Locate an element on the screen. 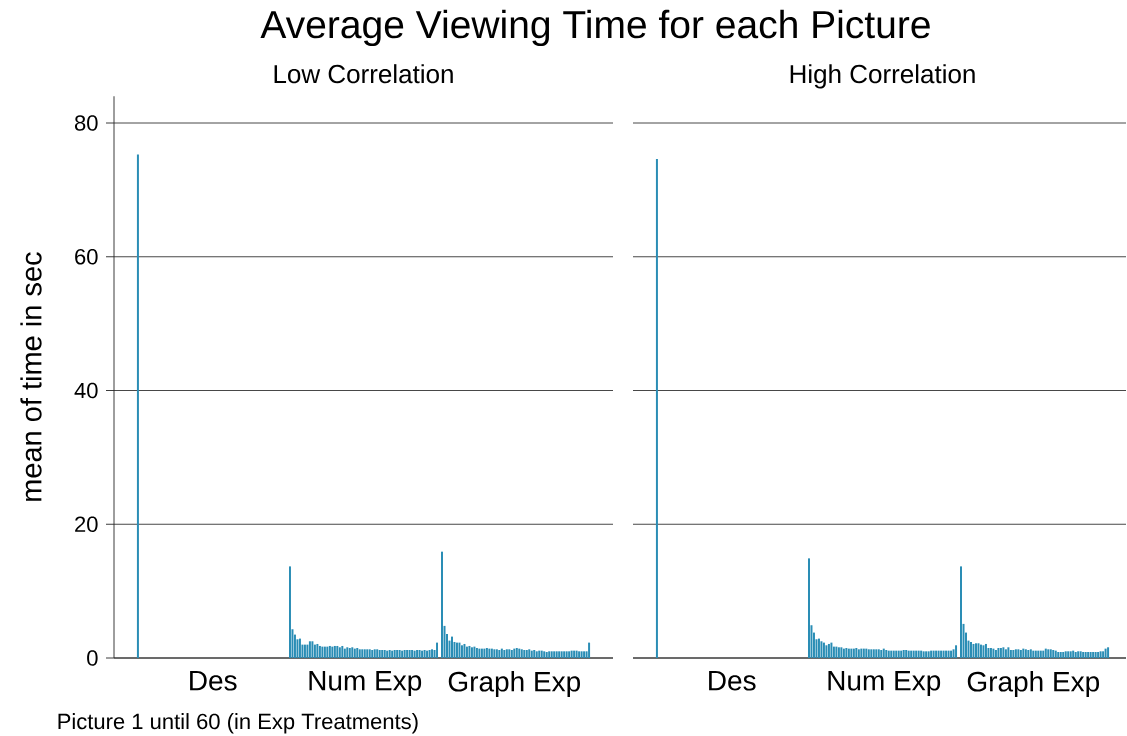  text: Picture 1 until 60 (in Exp Treatments) is located at coordinates (238, 723).